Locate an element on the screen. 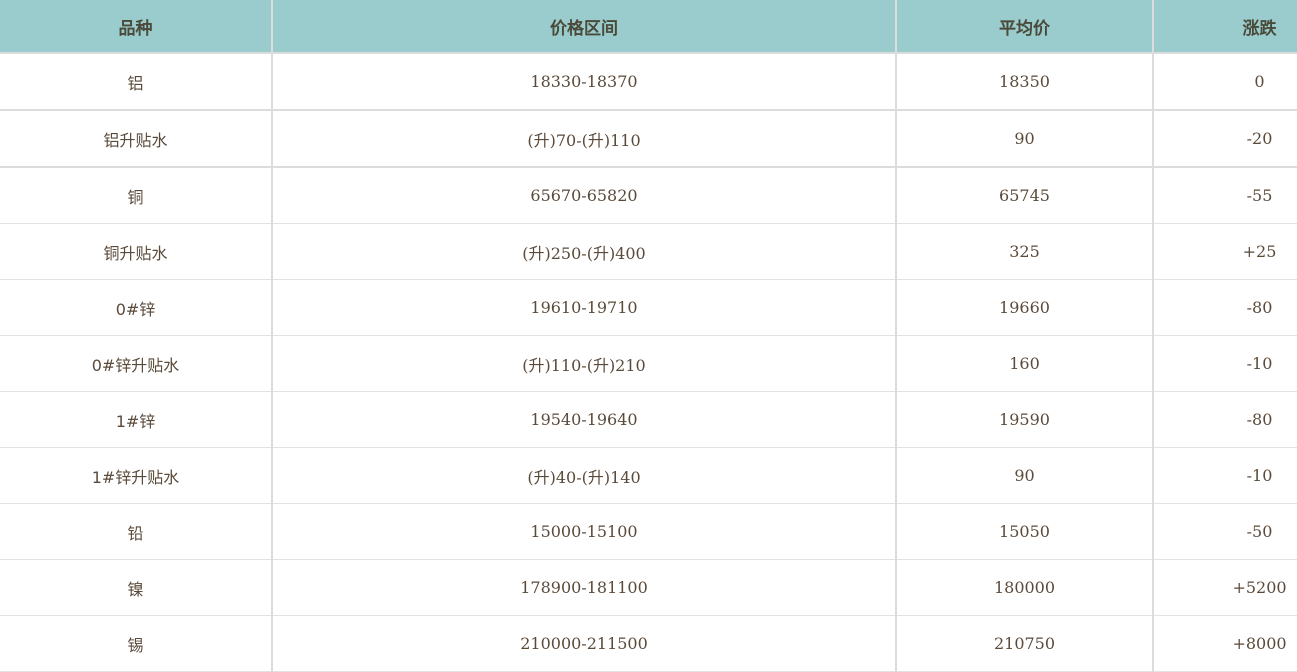  header-row: 品种 价格区间 平均价 涨跌 is located at coordinates (648, 27).